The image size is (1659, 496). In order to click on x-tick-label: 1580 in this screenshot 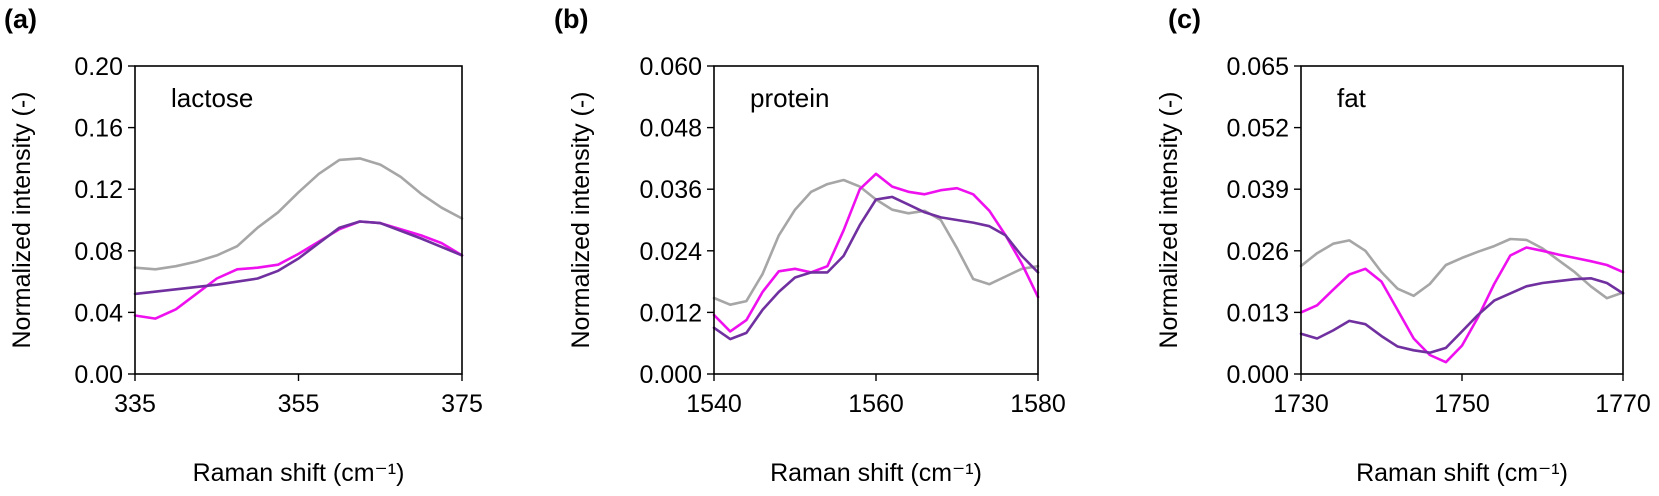, I will do `click(1038, 404)`.